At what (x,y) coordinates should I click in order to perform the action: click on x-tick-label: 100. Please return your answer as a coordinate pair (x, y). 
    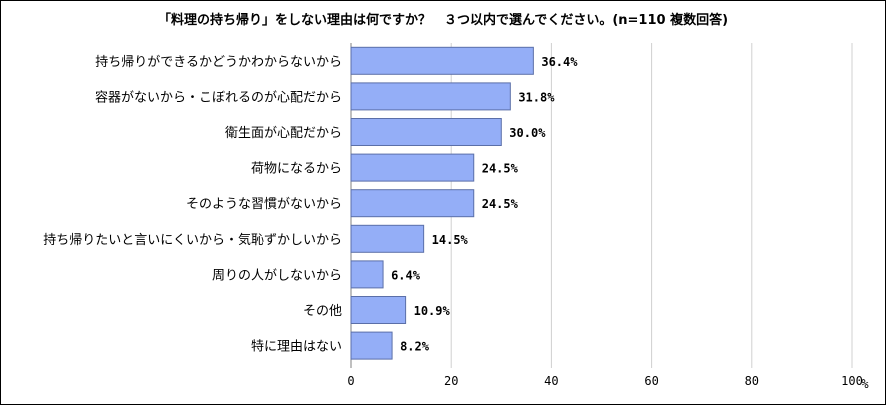
    Looking at the image, I should click on (852, 381).